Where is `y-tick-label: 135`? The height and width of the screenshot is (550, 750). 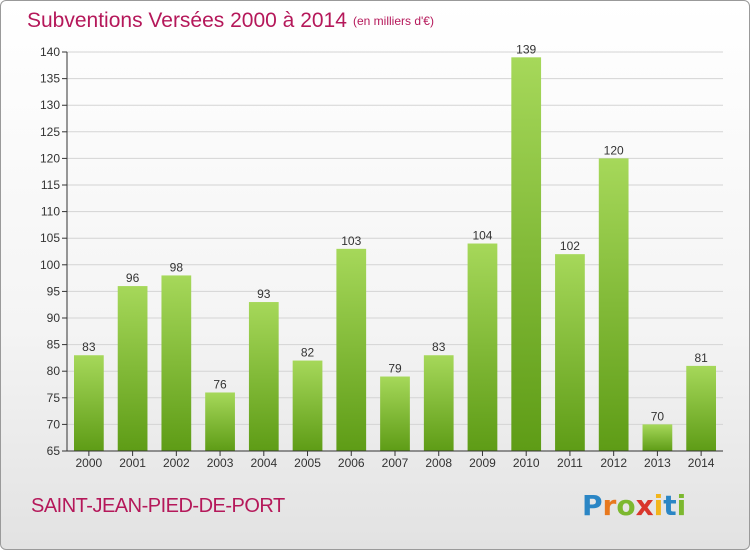 y-tick-label: 135 is located at coordinates (50, 79).